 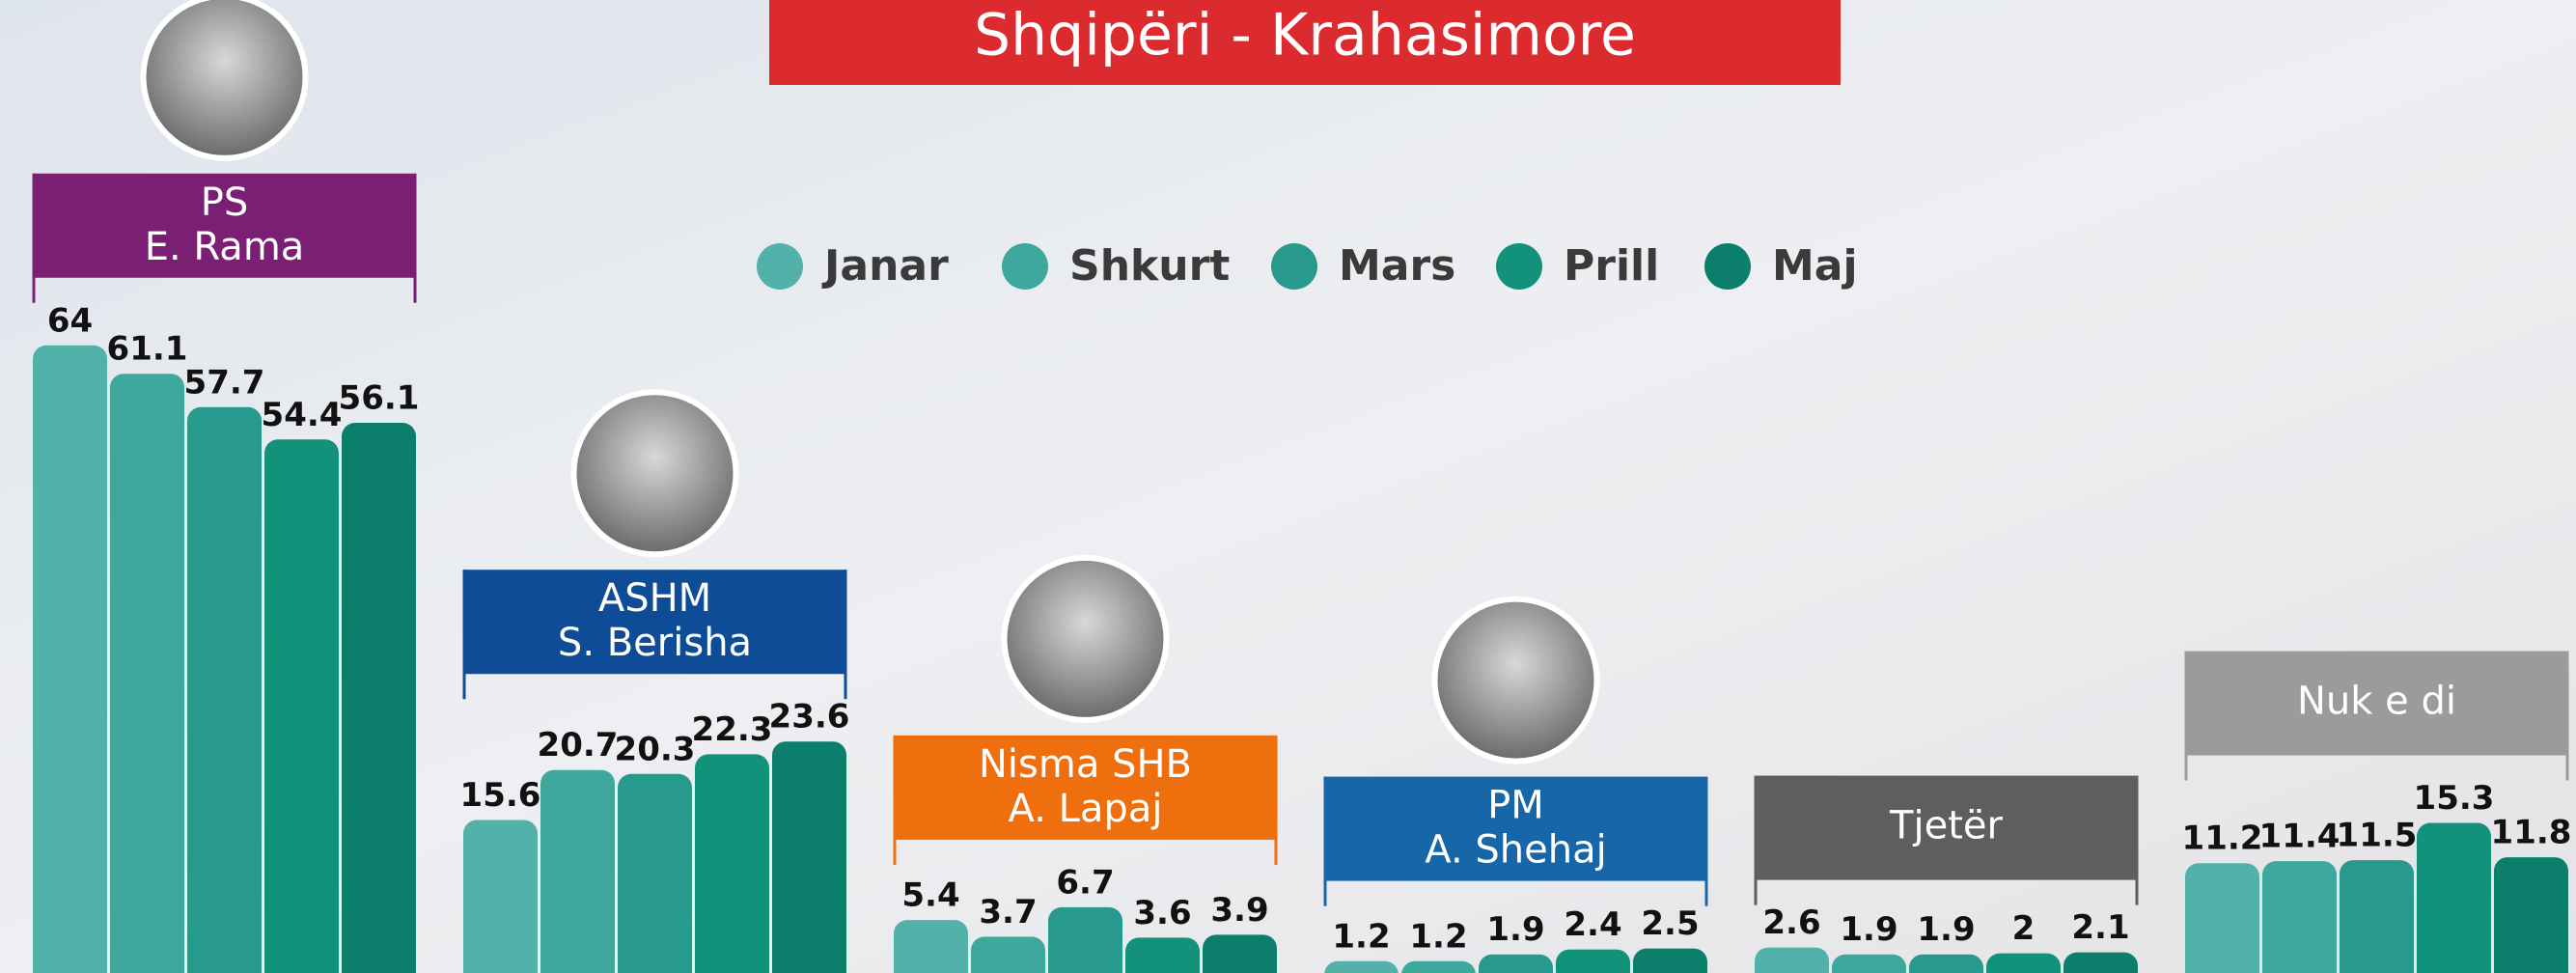 I want to click on category-label: Nuk e di, so click(x=2376, y=702).